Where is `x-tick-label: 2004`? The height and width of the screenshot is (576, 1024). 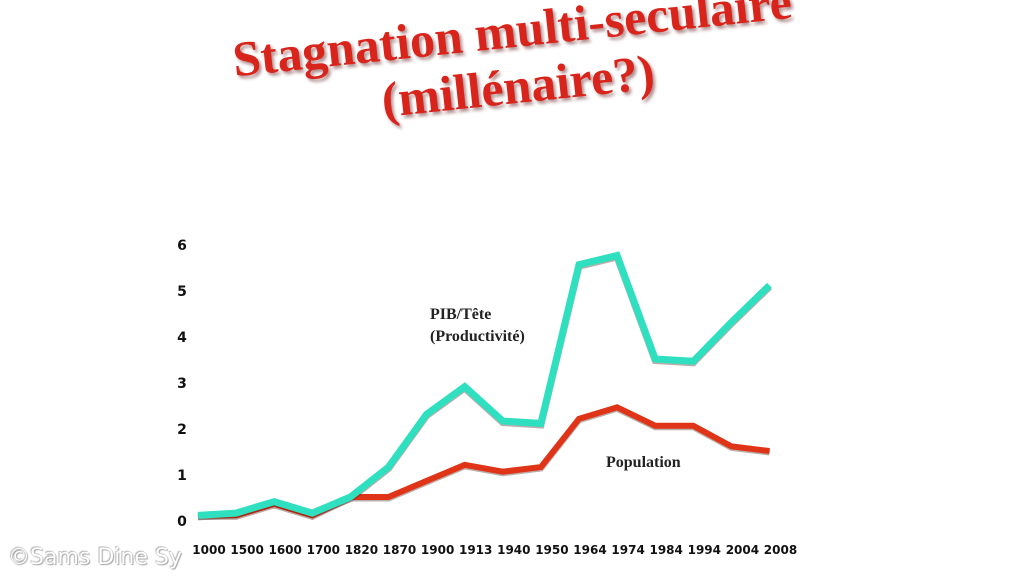
x-tick-label: 2004 is located at coordinates (742, 550).